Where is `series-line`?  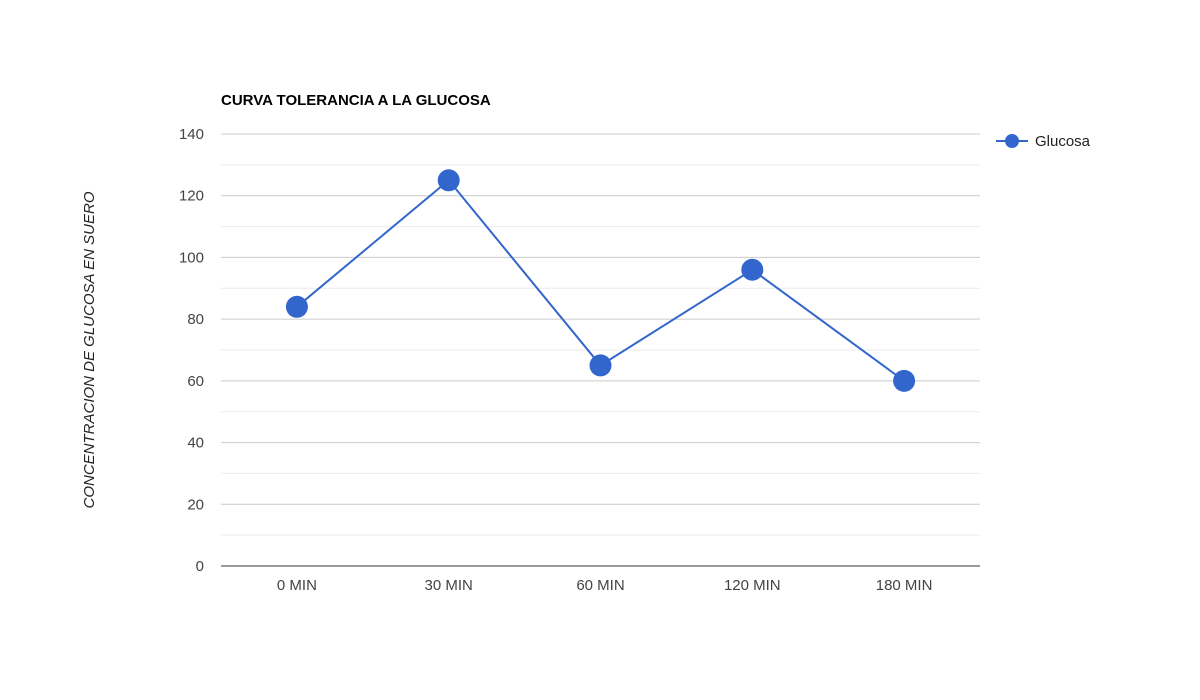
series-line is located at coordinates (600, 280).